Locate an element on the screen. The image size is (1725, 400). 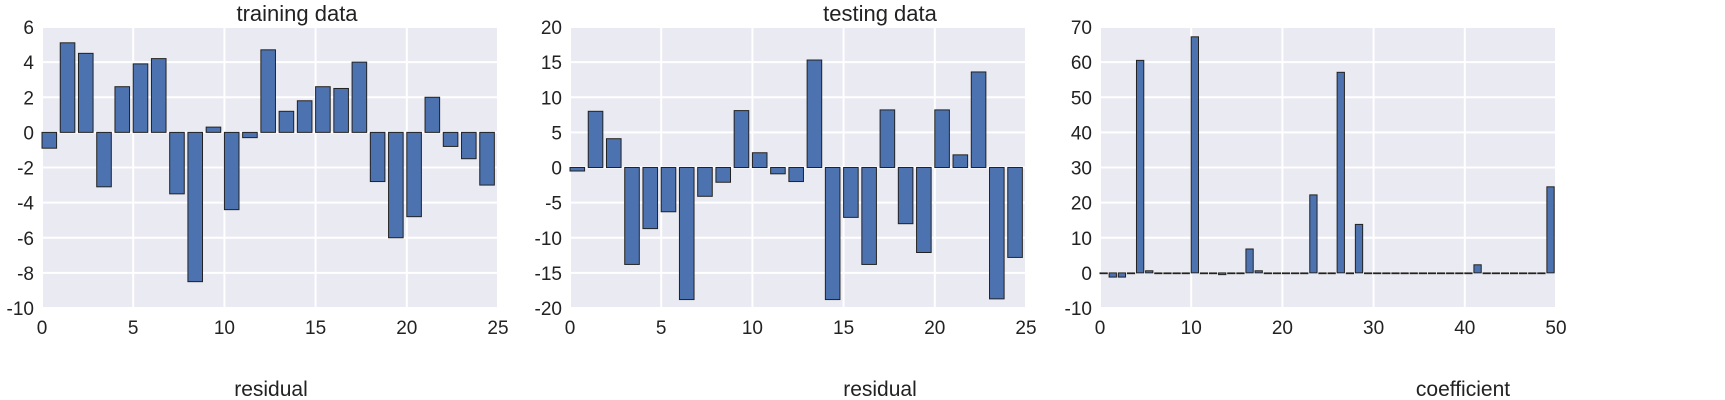
y-tick-label: -6 is located at coordinates (25, 239).